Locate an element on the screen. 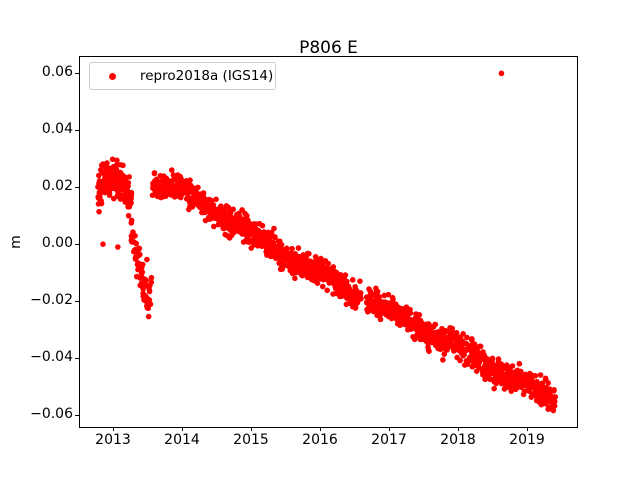 The width and height of the screenshot is (640, 480). y-axis-tick-label: 0.00 is located at coordinates (57, 243).